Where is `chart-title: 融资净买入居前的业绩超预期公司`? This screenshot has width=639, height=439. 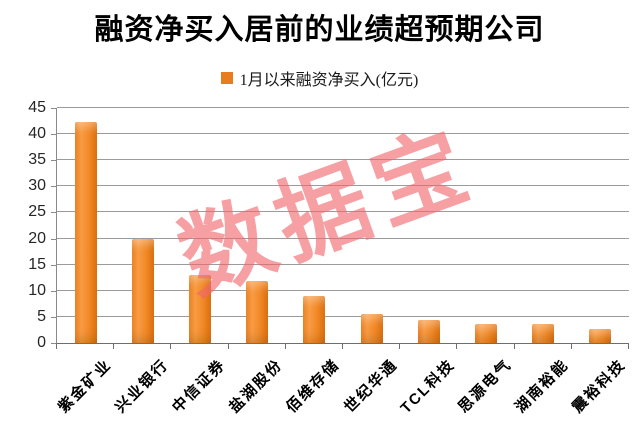 chart-title: 融资净买入居前的业绩超预期公司 is located at coordinates (319, 30).